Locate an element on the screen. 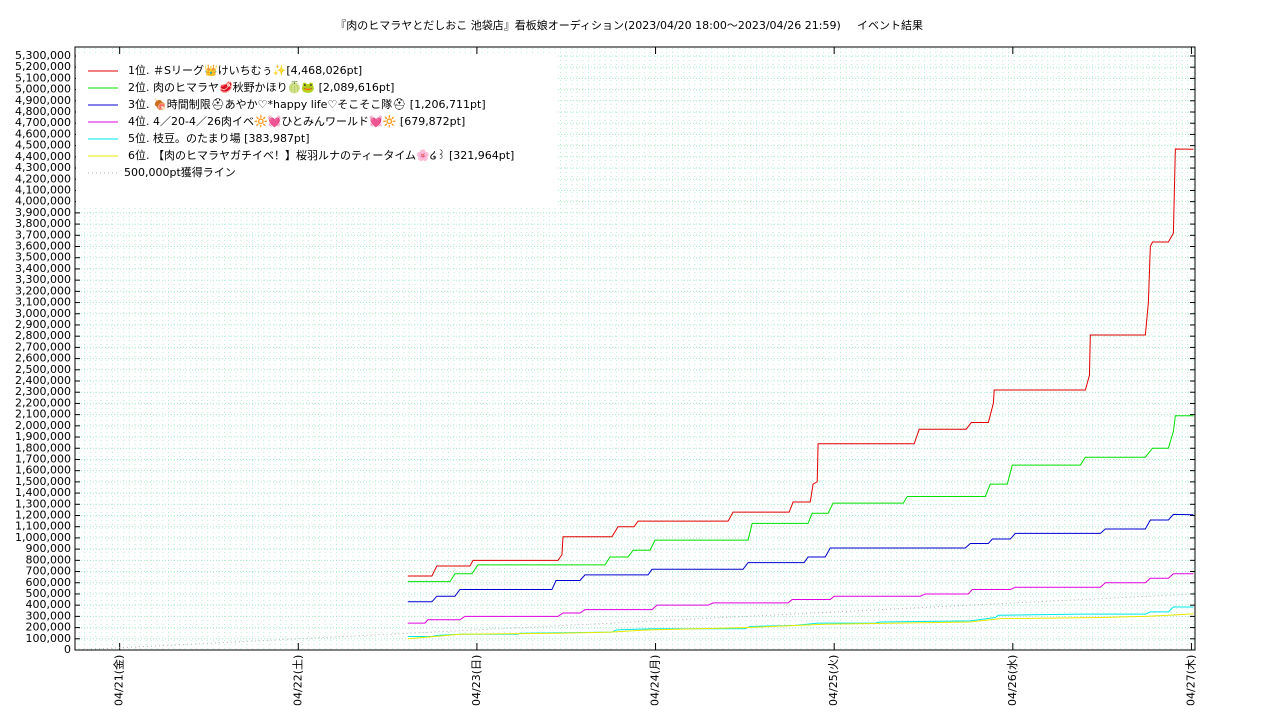 The height and width of the screenshot is (720, 1280). y-tick-label: 1,600,000 is located at coordinates (43, 470).